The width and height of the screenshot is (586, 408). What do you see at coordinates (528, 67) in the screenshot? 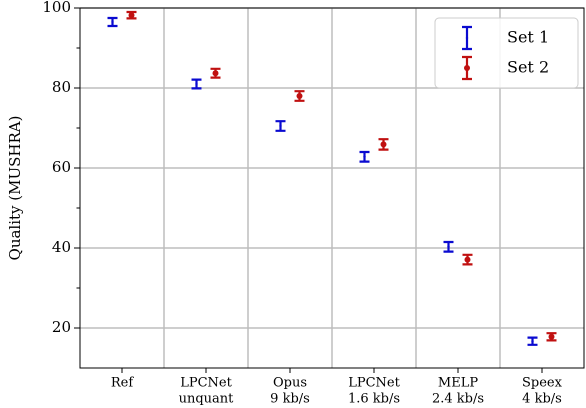
I see `legend-label: Set 2` at bounding box center [528, 67].